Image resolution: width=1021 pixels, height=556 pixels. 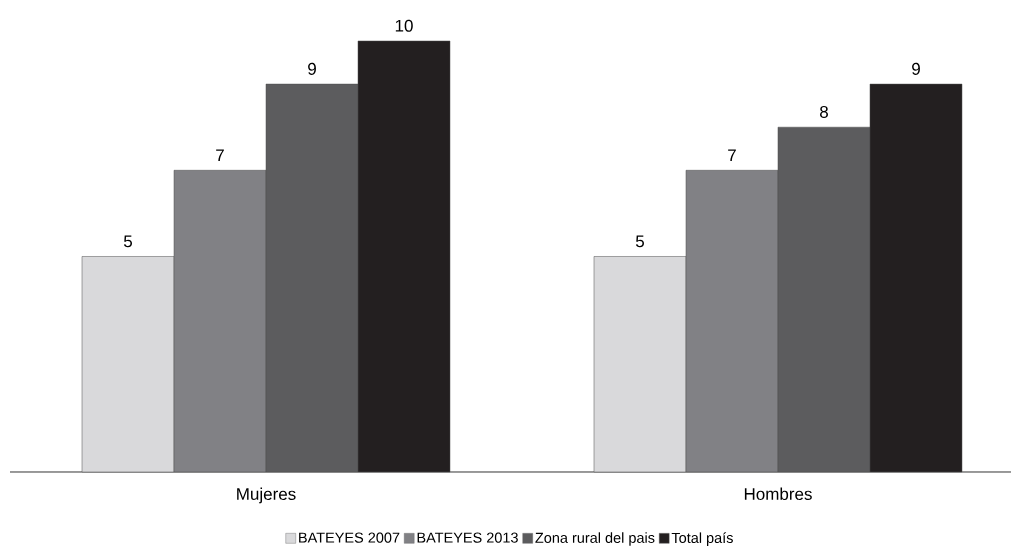 I want to click on legend-label: BATEYES 2013, so click(x=467, y=537).